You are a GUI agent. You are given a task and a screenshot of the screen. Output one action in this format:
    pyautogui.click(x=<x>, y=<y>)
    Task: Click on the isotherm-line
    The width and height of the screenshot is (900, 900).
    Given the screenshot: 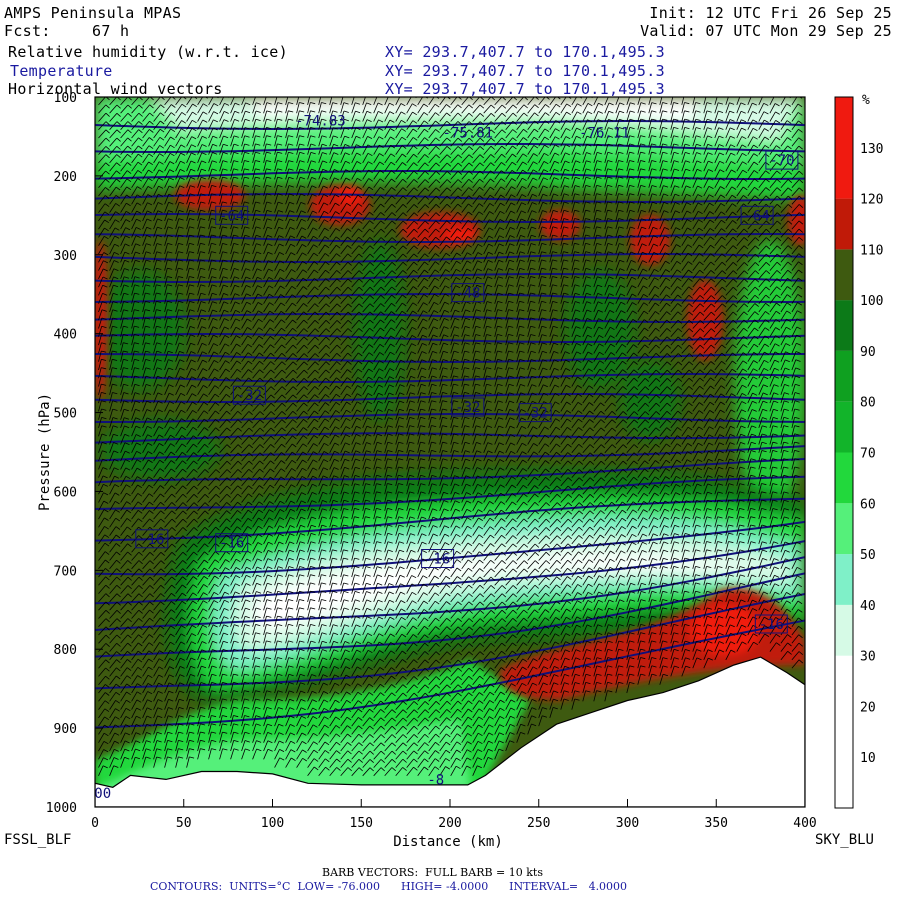 What is the action you would take?
    pyautogui.click(x=450, y=572)
    